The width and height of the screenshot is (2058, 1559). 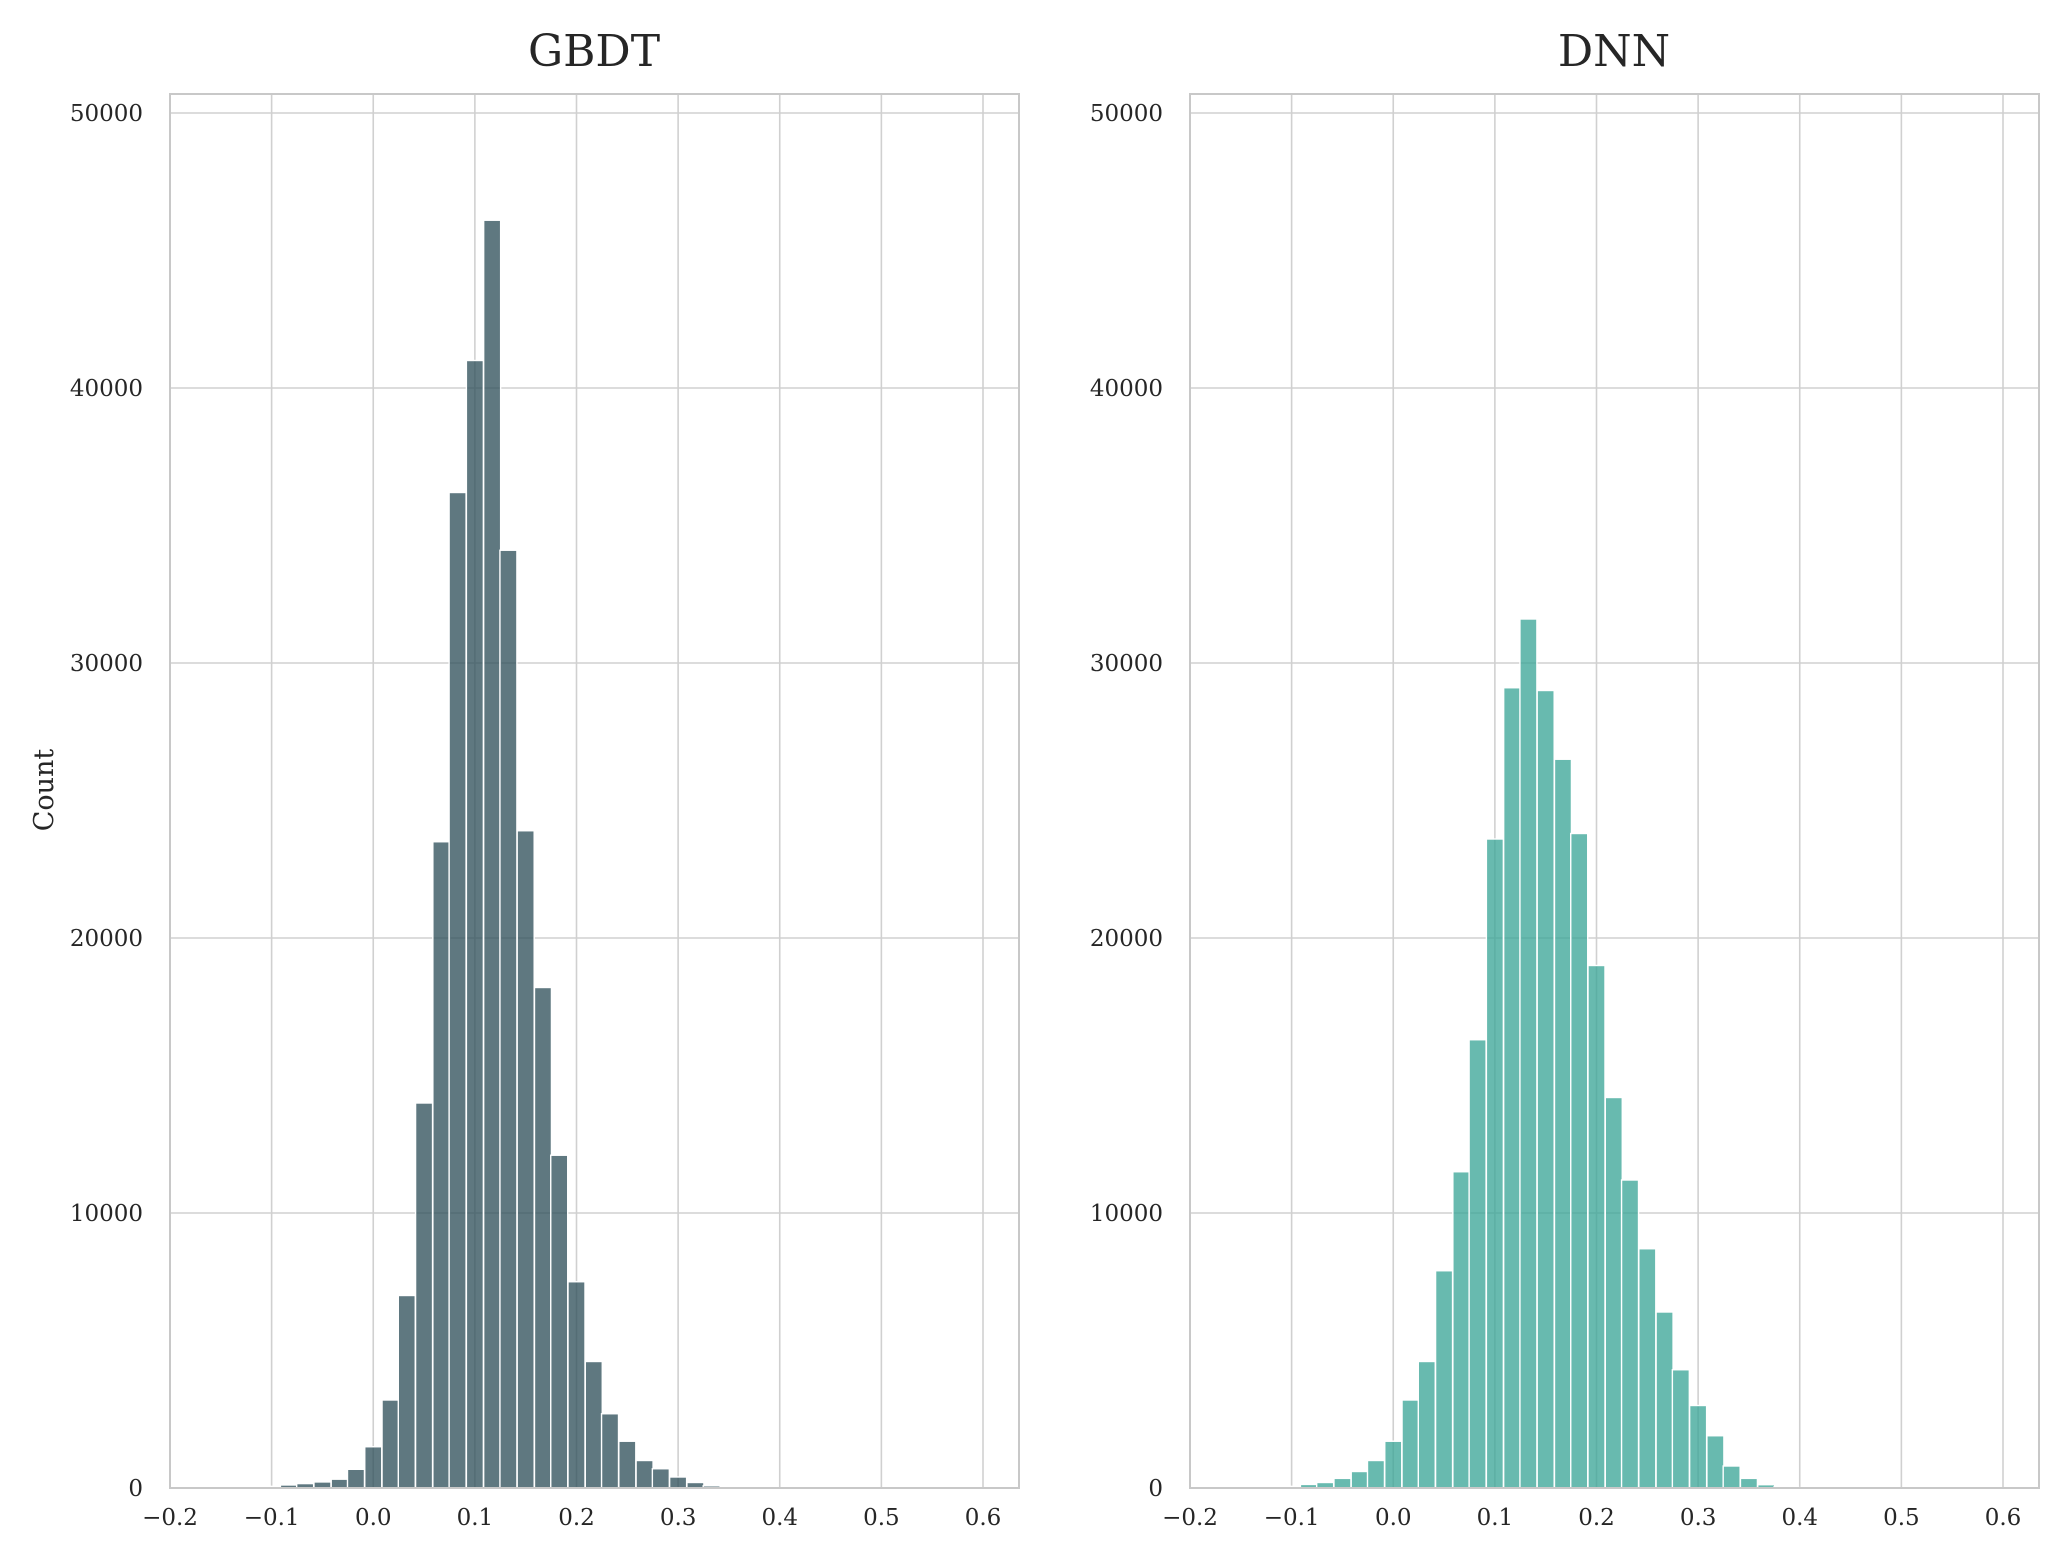 What do you see at coordinates (594, 51) in the screenshot?
I see `panel-title-gbdt: GBDT` at bounding box center [594, 51].